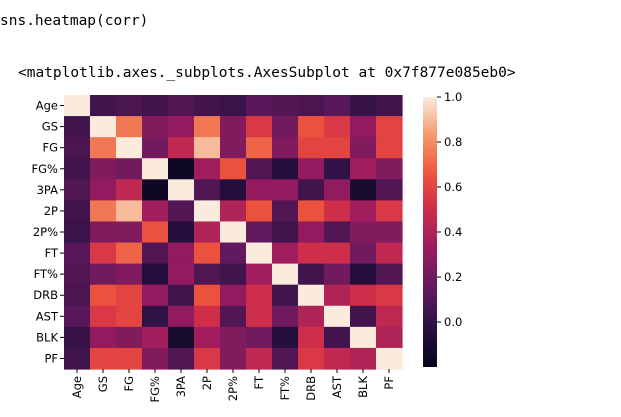 The image size is (621, 417). What do you see at coordinates (129, 316) in the screenshot?
I see `heatmap-cell-ast-fg` at bounding box center [129, 316].